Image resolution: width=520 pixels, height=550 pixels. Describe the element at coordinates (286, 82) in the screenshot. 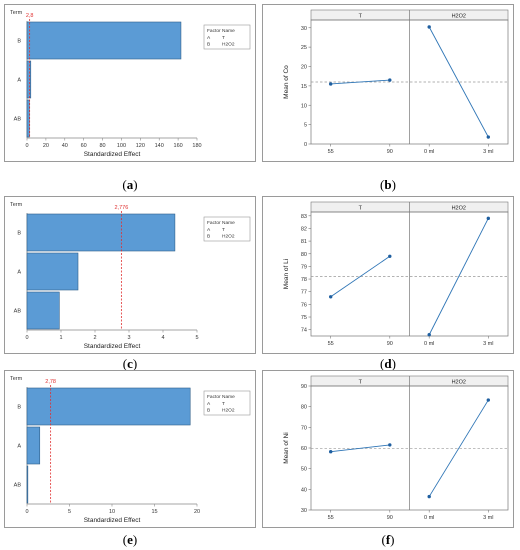

I see `y-axis-label: Mean of Co` at that location.